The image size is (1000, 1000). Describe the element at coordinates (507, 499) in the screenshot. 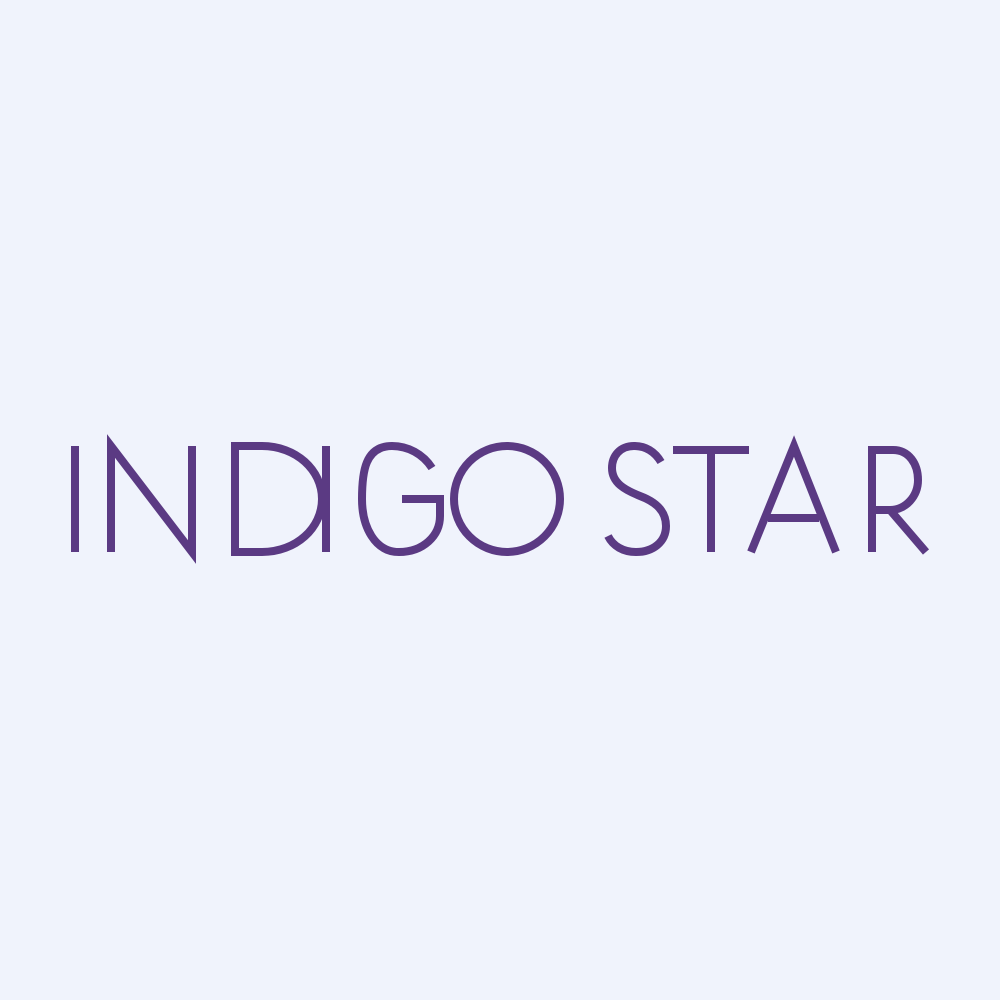

I see `logo-letter-o` at that location.